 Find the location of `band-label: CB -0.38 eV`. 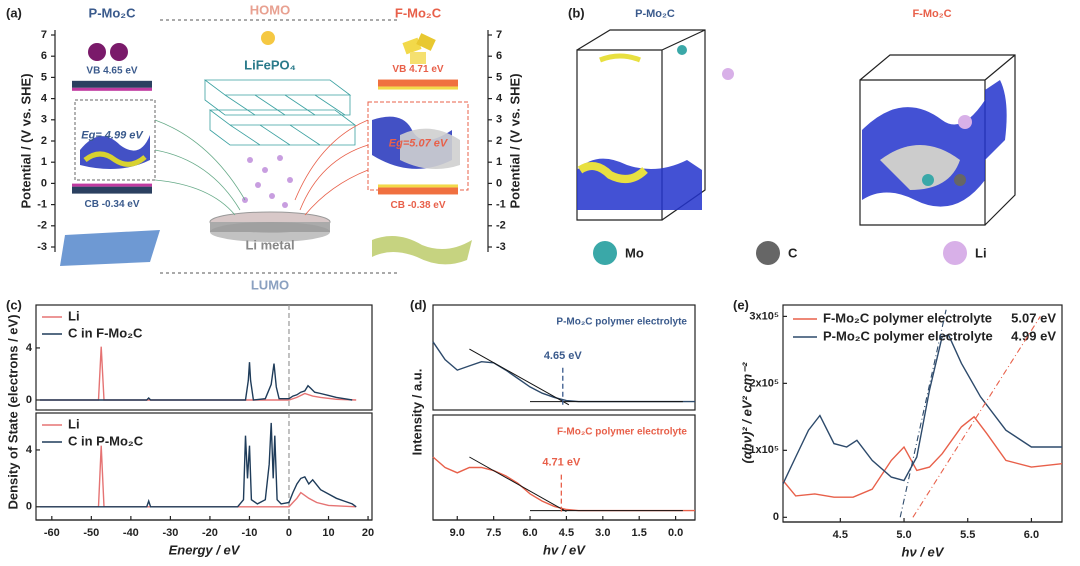

band-label: CB -0.38 eV is located at coordinates (417, 205).